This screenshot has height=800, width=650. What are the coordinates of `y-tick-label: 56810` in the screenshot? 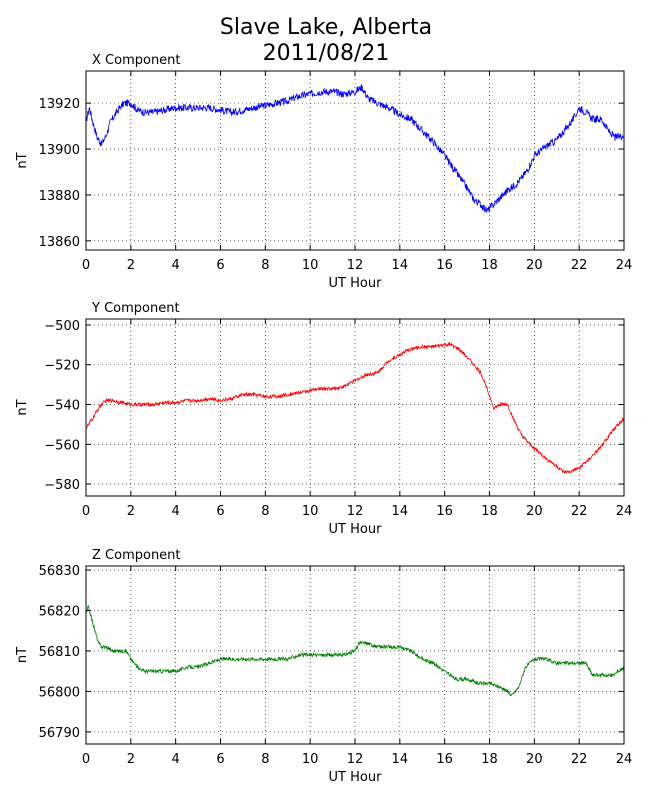 It's located at (59, 652).